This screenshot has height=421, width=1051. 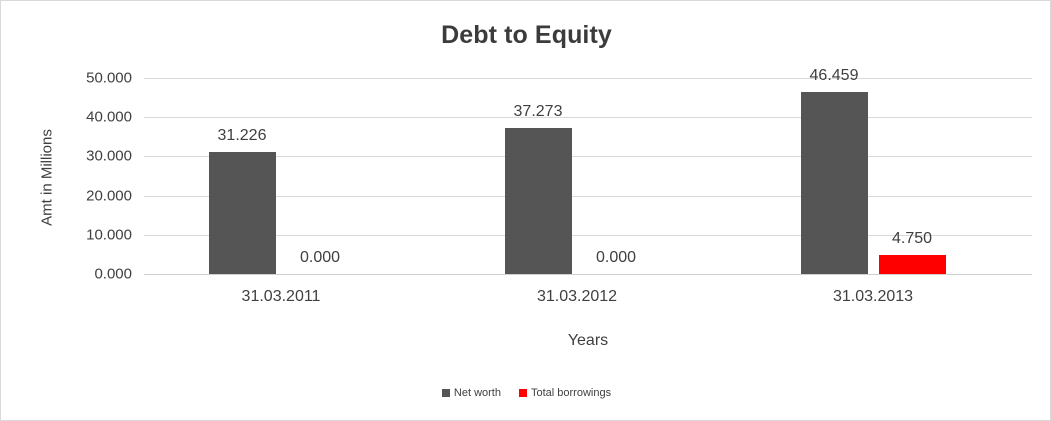 I want to click on bar-total-borrowings-2013, so click(x=912, y=264).